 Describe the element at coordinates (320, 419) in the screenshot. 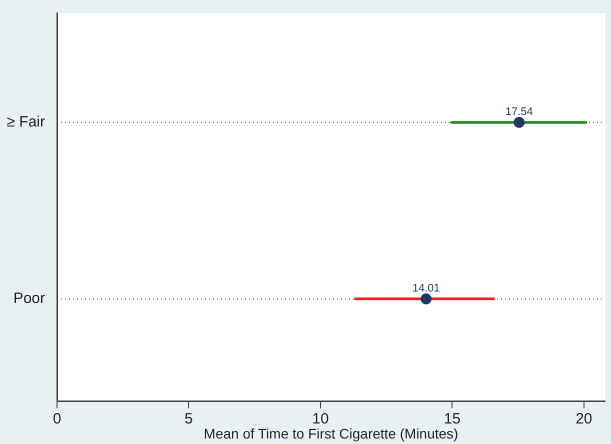

I see `x-tick-label: 10` at that location.